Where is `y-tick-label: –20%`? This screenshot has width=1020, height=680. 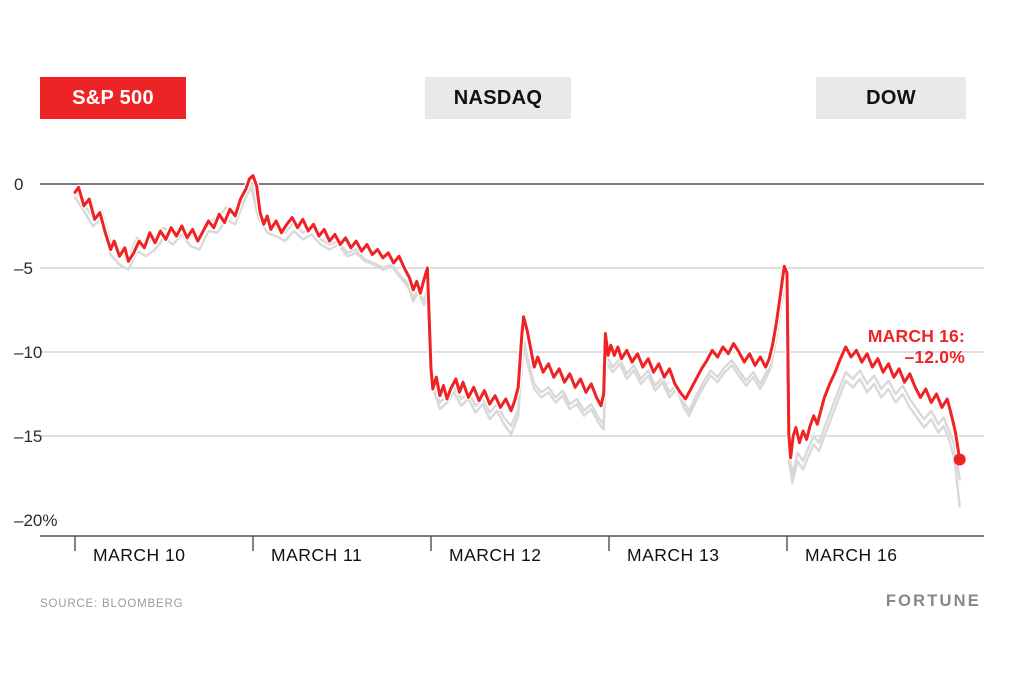
y-tick-label: –20% is located at coordinates (35, 520).